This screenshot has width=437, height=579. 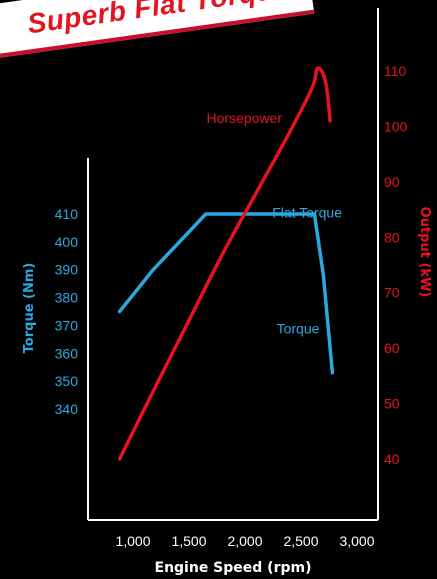 I want to click on torque-tick-label: 350, so click(x=67, y=381).